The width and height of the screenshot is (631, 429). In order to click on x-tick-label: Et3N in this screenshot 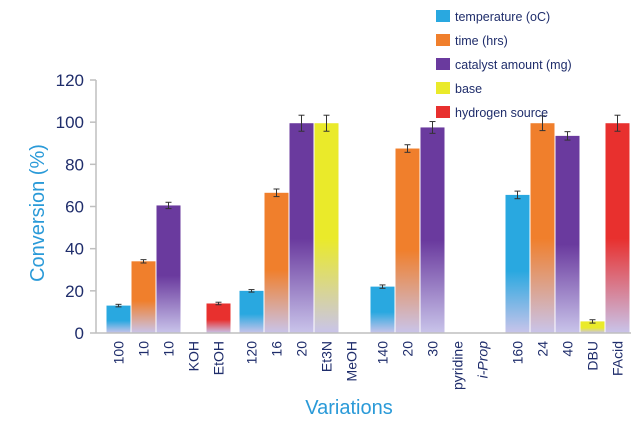, I will do `click(327, 356)`.